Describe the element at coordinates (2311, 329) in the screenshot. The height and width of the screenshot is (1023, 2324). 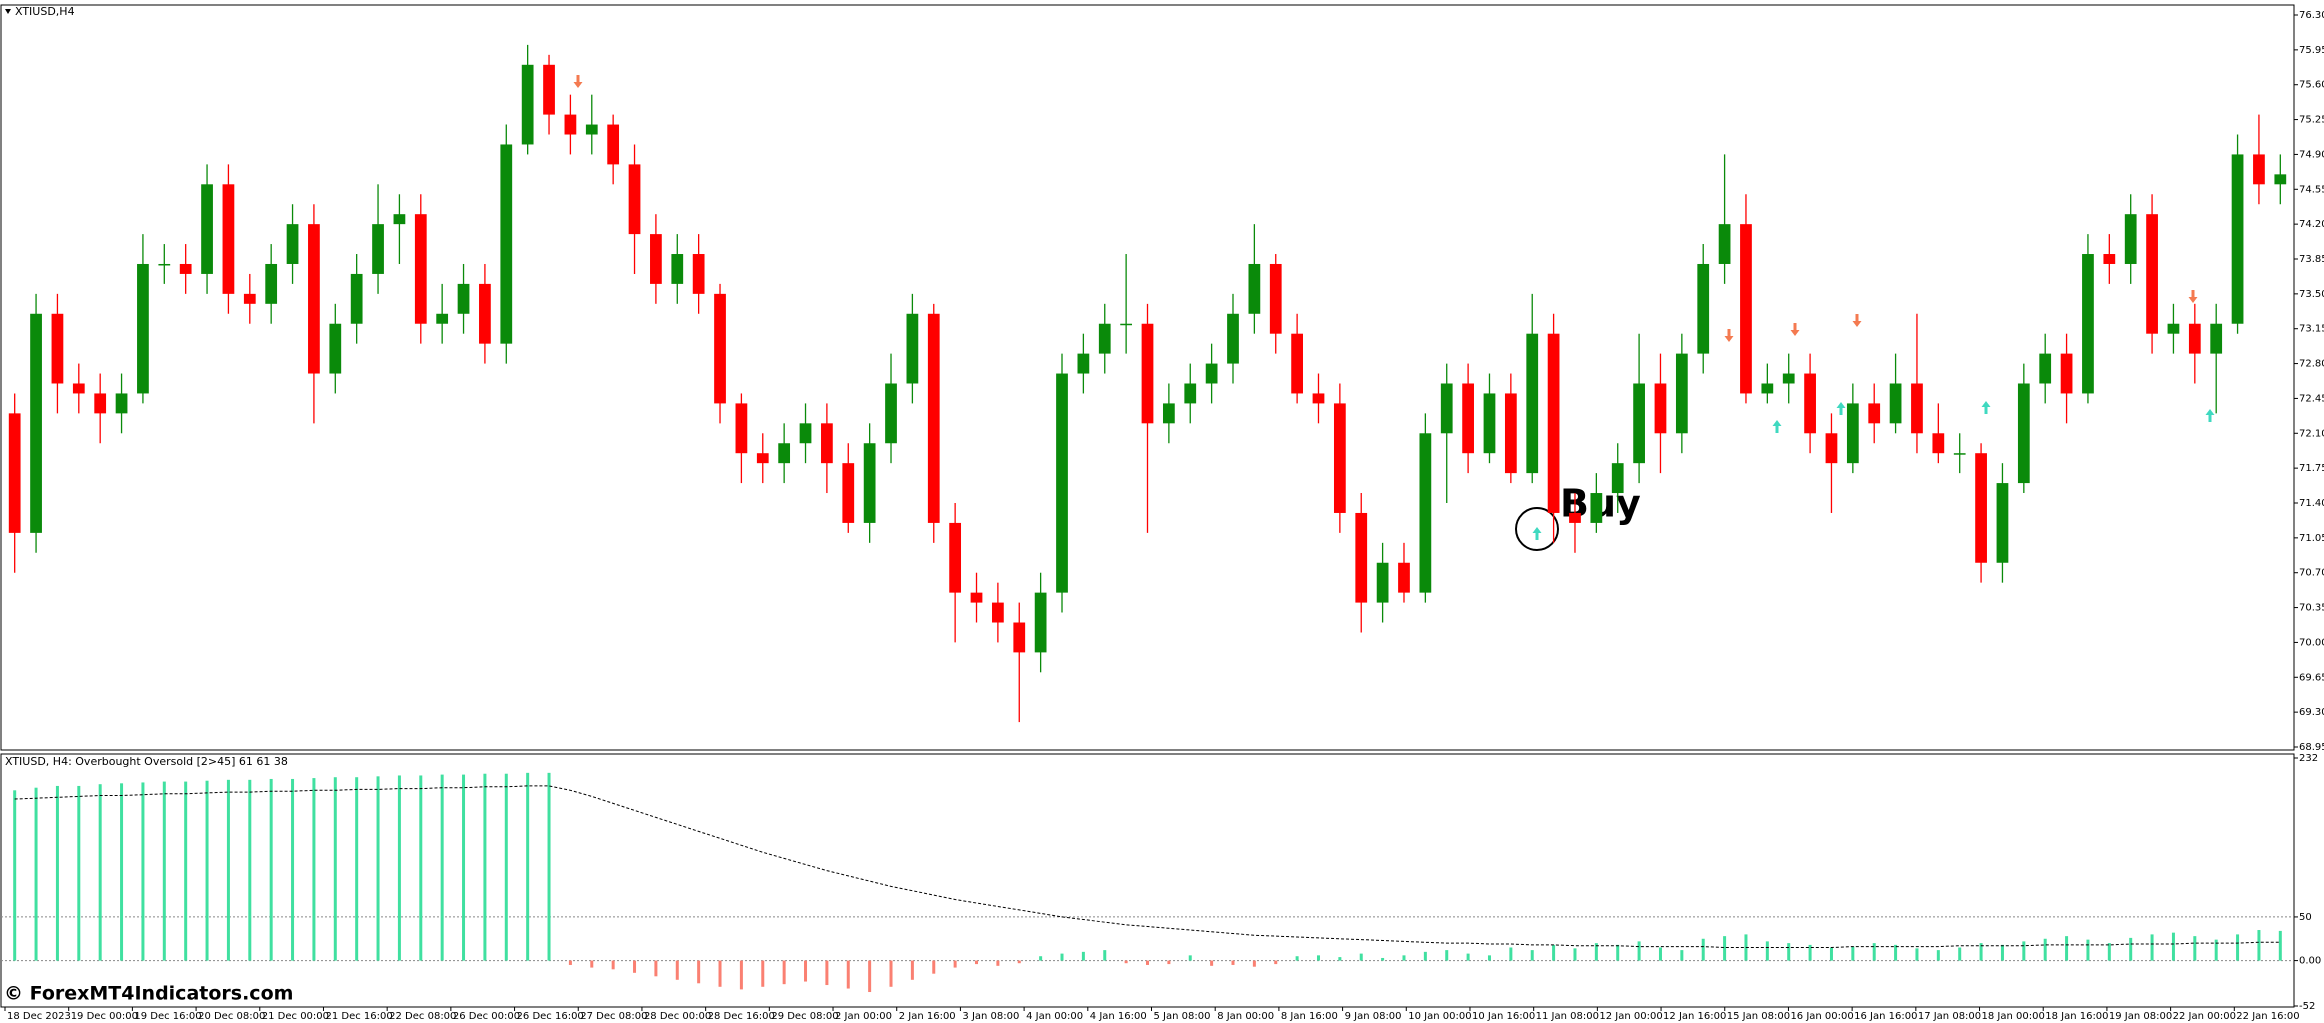
I see `y-tick-label: 73.15` at that location.